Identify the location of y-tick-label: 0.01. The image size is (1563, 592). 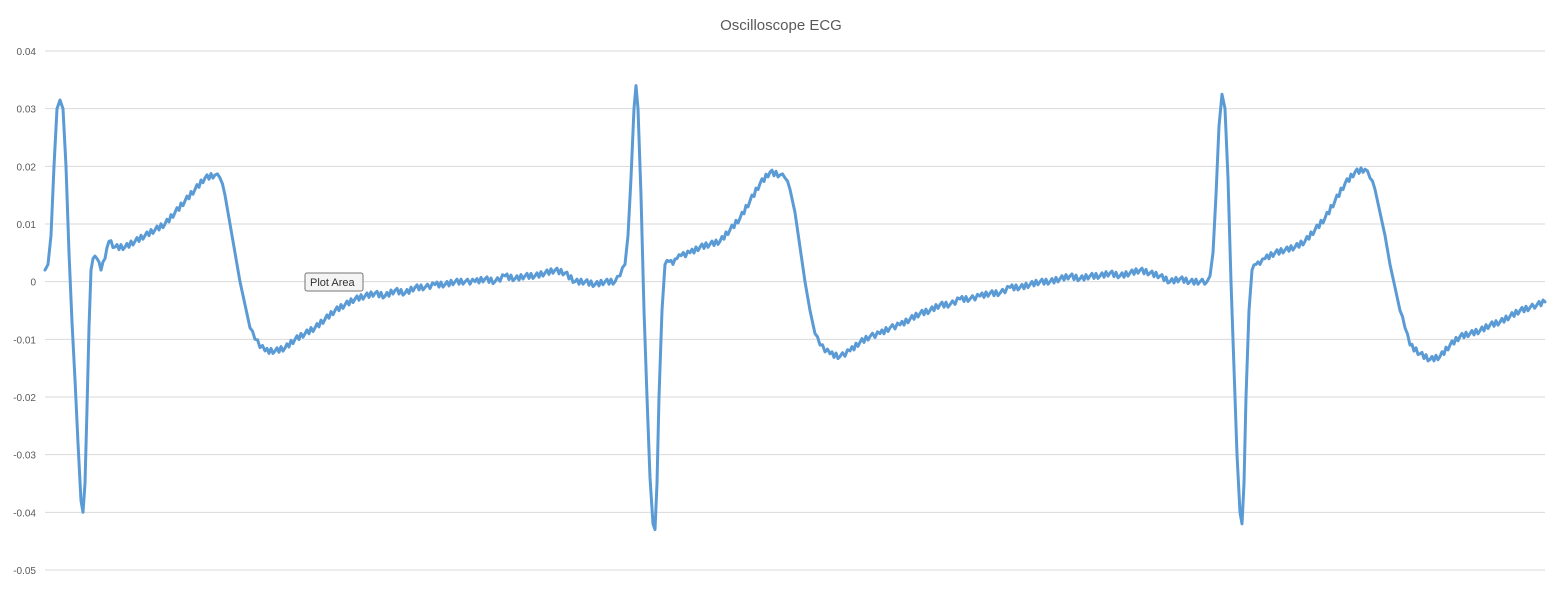
(27, 225).